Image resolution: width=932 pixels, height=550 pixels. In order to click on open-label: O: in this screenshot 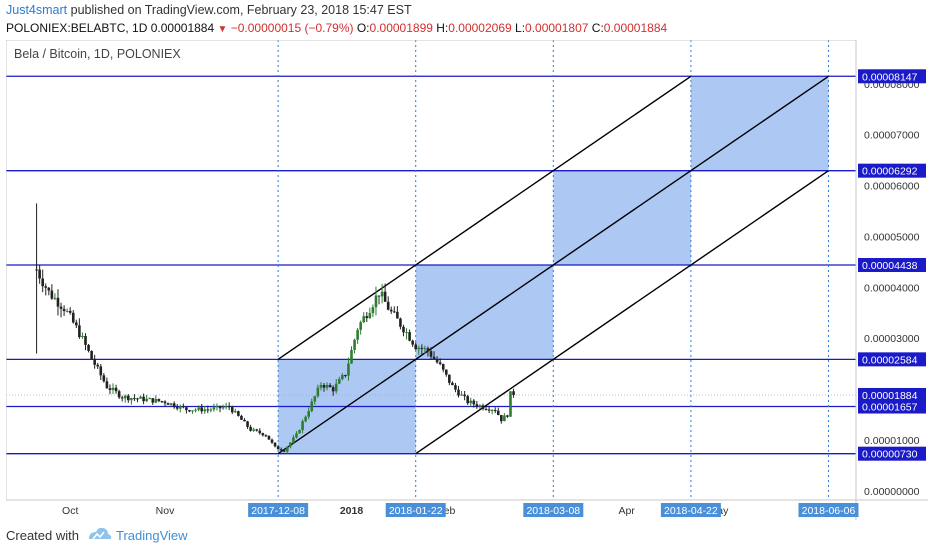, I will do `click(363, 28)`.